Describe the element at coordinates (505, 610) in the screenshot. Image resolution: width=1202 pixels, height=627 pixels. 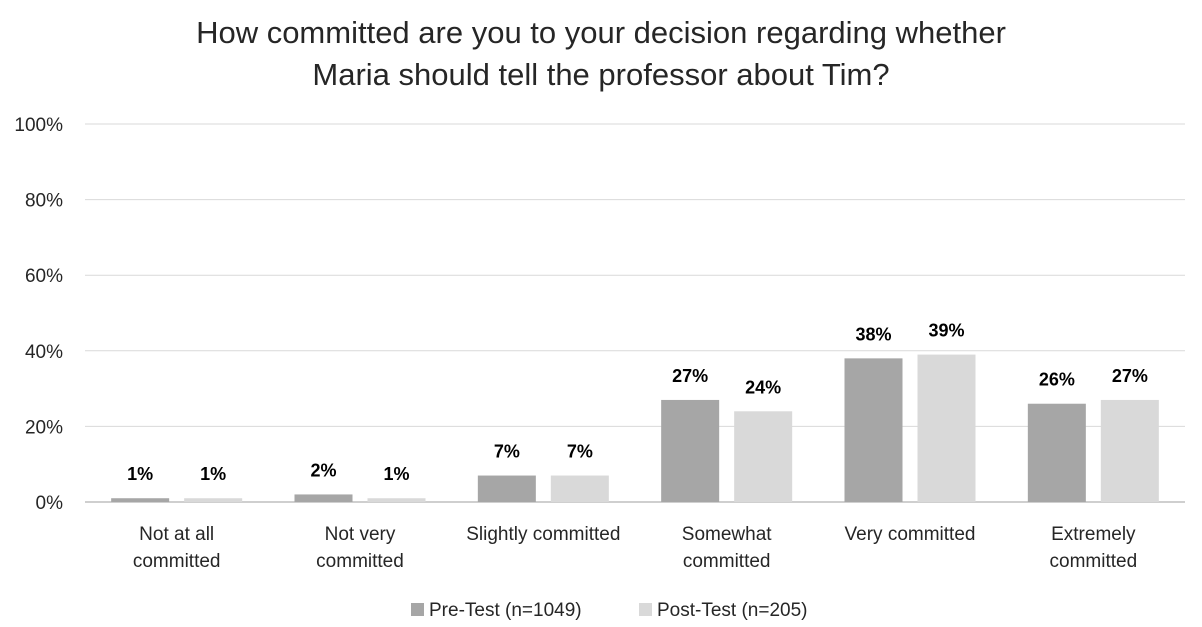
I see `legend-label: Pre-Test (n=1049)` at that location.